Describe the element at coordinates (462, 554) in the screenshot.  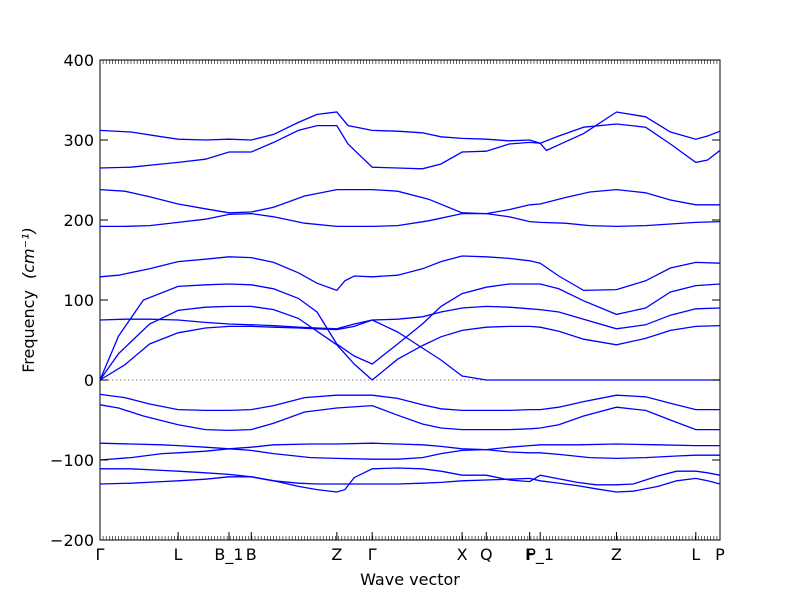
I see `x-tick-label-6: X` at that location.